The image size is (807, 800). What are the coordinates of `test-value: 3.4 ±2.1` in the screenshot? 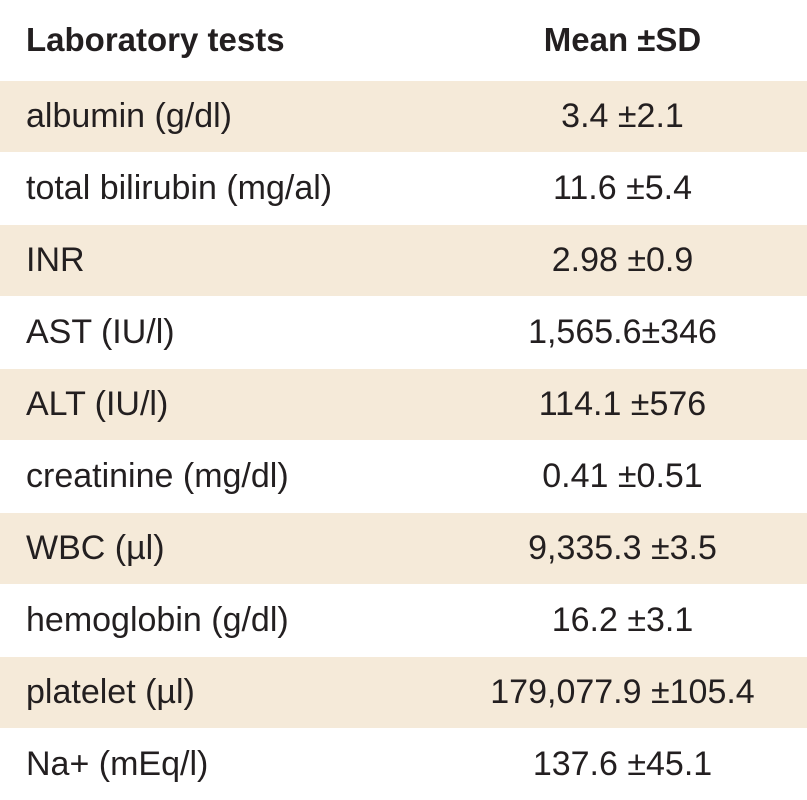 It's located at (622, 116).